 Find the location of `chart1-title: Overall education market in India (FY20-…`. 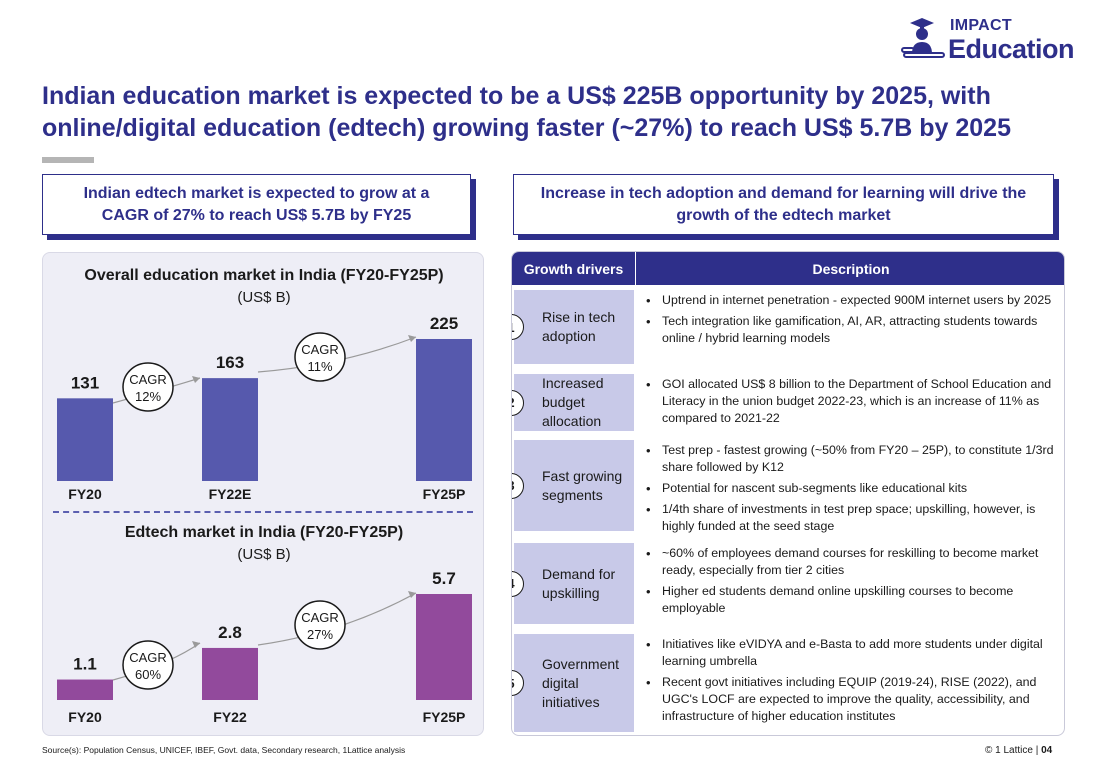

chart1-title: Overall education market in India (FY20-… is located at coordinates (264, 275).